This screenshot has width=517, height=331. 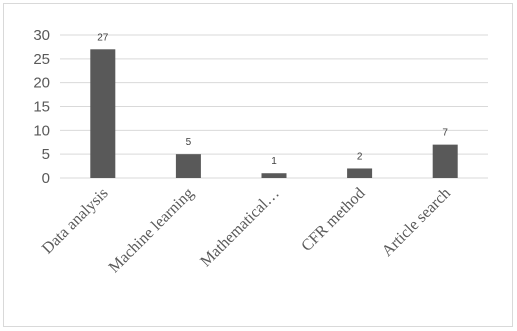 What do you see at coordinates (416, 222) in the screenshot?
I see `x-tick-label: Article search` at bounding box center [416, 222].